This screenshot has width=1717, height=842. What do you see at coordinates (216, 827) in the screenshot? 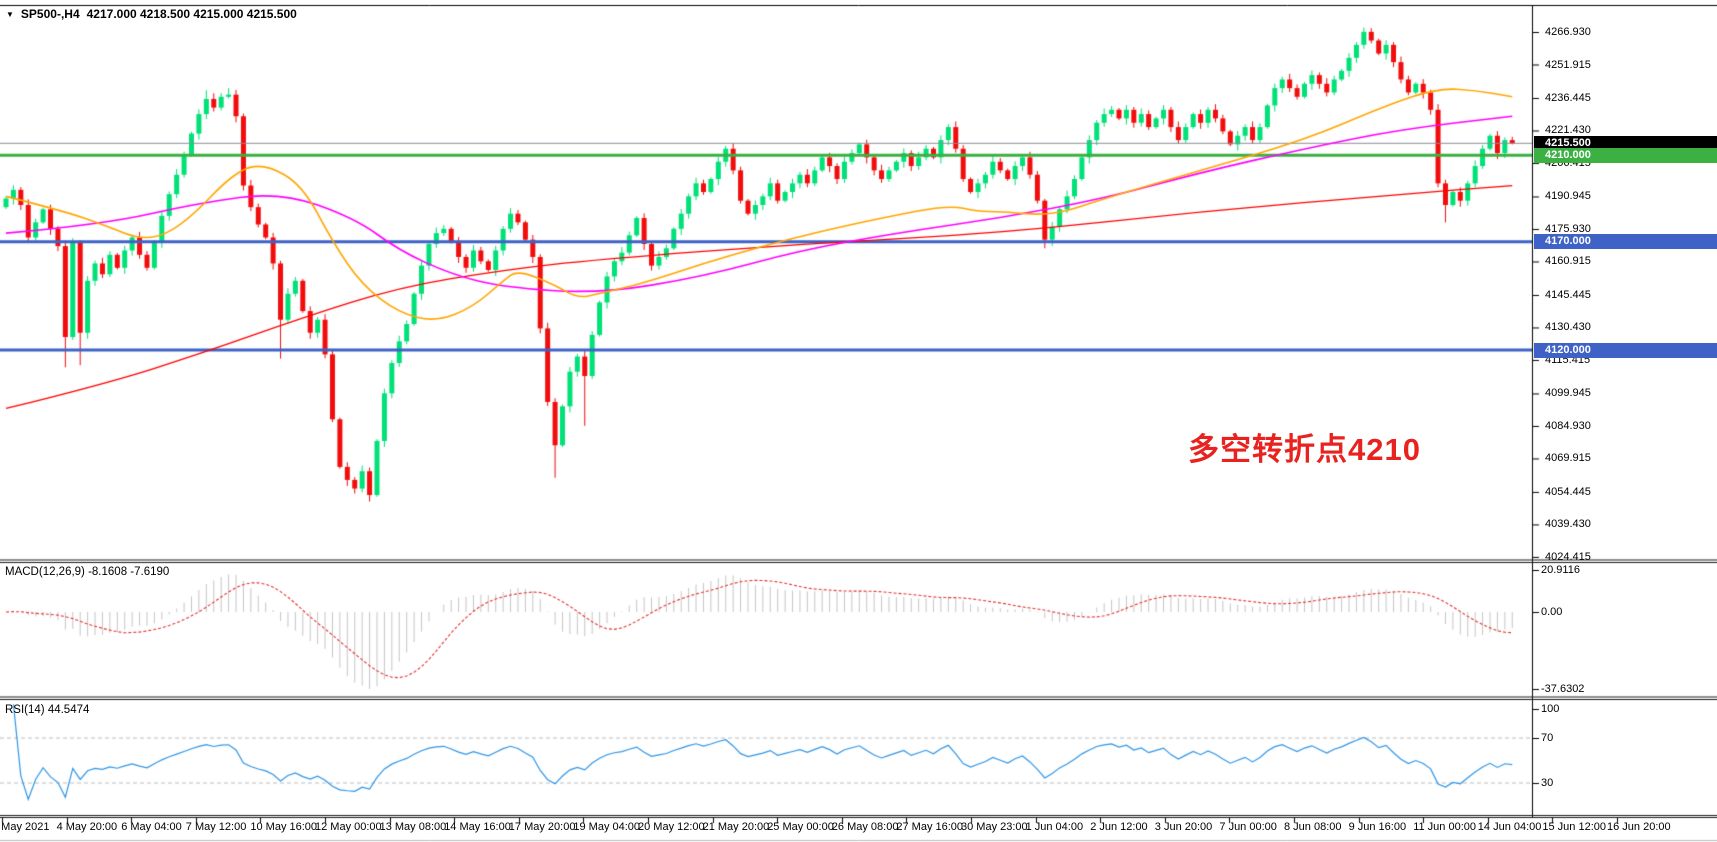
I see `time-tick-label: 7 May 12:00` at bounding box center [216, 827].